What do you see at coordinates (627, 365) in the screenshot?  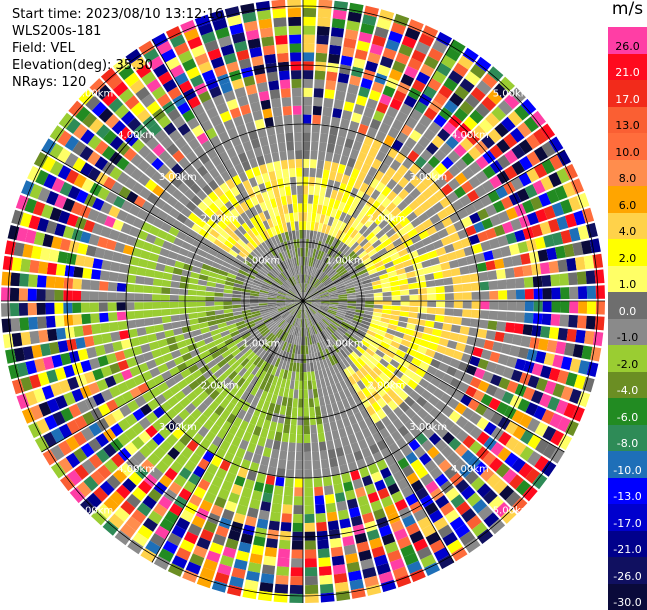 I see `colorbar-tick-label: -2.0` at bounding box center [627, 365].